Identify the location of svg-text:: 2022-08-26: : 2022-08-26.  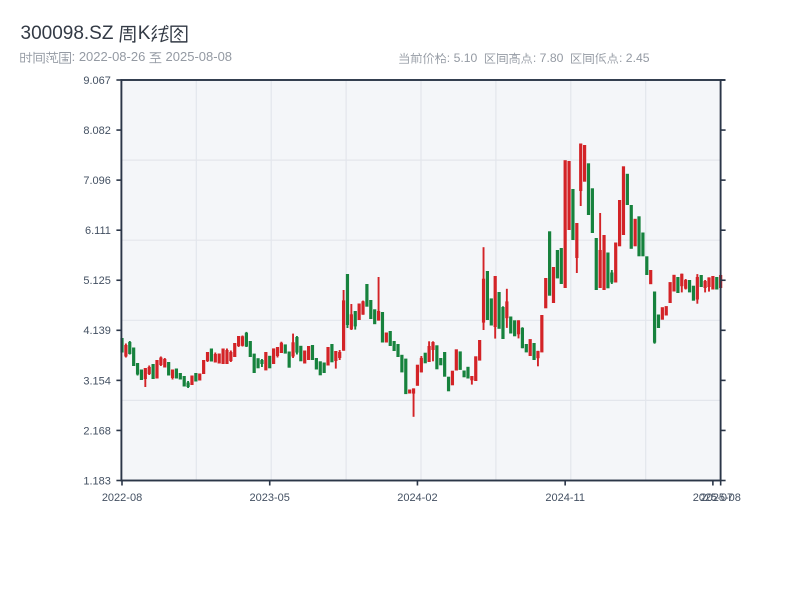
(110, 56).